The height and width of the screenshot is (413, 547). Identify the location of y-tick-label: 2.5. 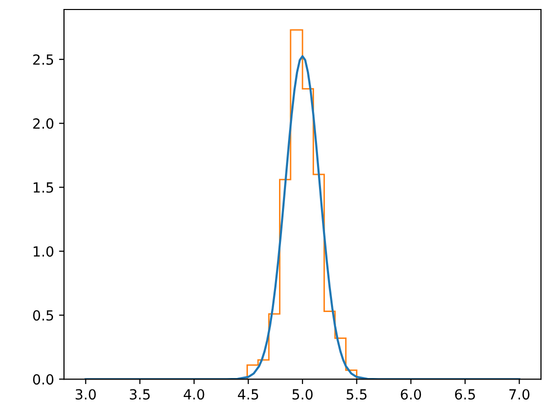
(43, 59).